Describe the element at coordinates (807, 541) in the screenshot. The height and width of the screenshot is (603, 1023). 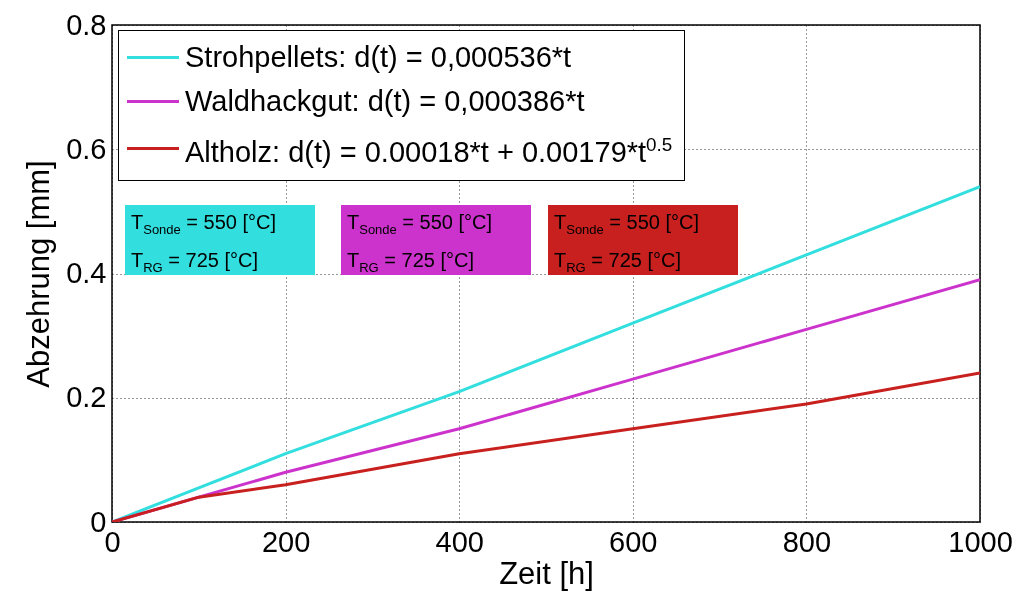
I see `x-tick-label: 800` at that location.